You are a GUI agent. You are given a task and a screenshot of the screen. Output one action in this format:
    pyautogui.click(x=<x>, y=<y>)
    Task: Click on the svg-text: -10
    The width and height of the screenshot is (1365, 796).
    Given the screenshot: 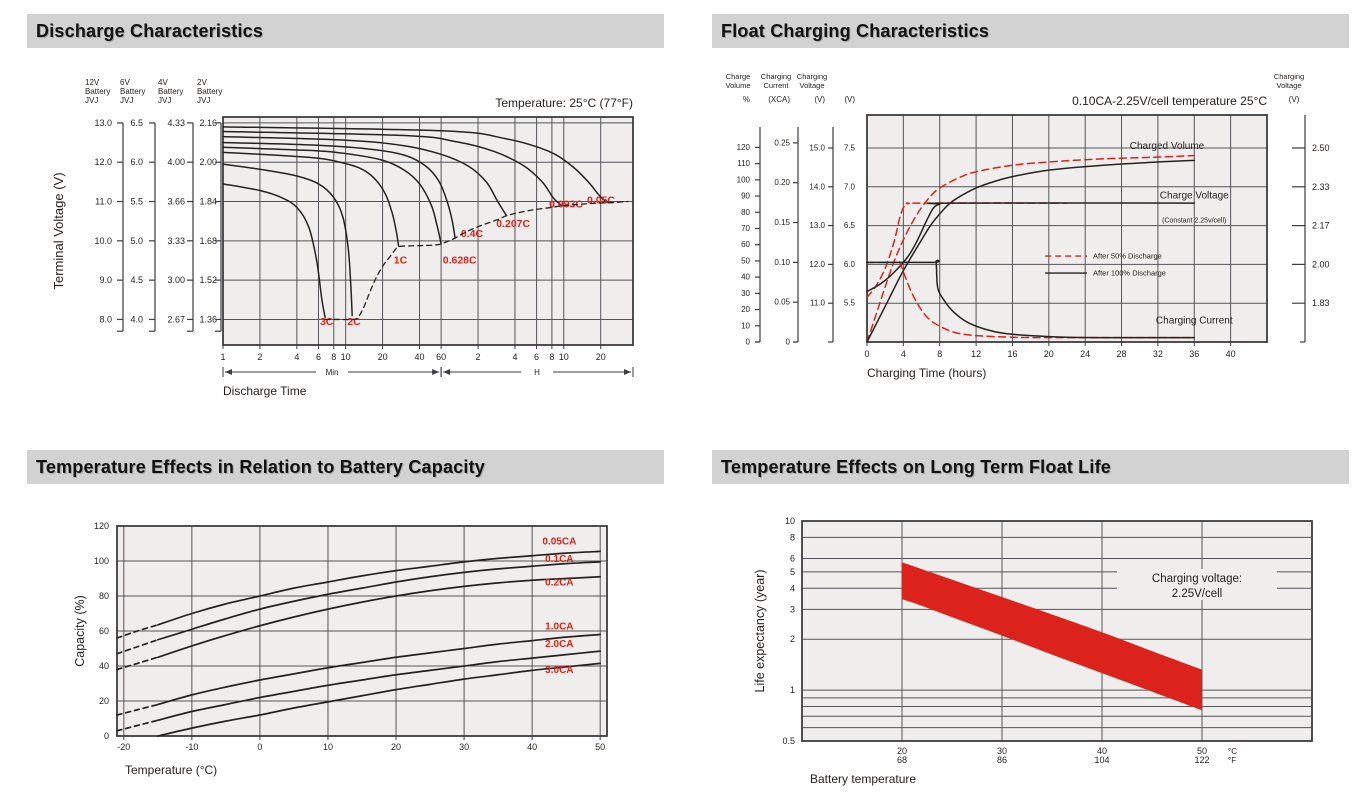 What is the action you would take?
    pyautogui.click(x=191, y=747)
    